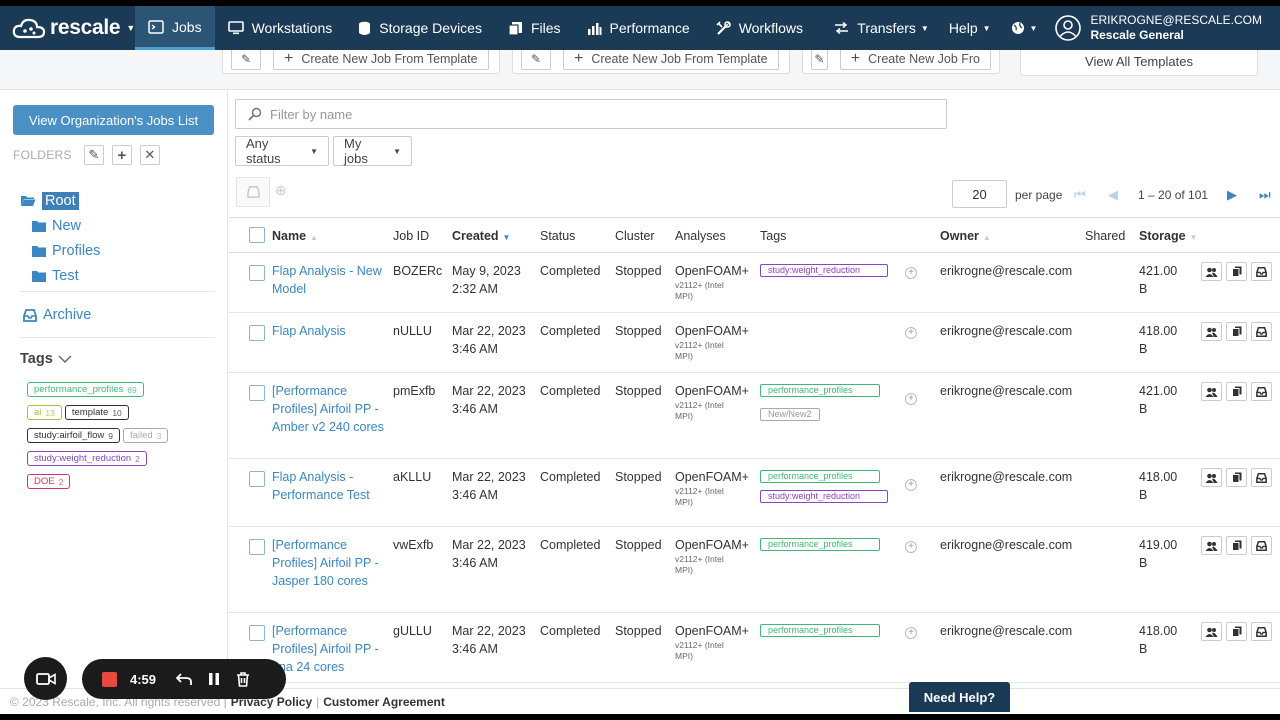 This screenshot has height=720, width=1280. I want to click on view-all-templates-button: View All Templates, so click(1139, 63).